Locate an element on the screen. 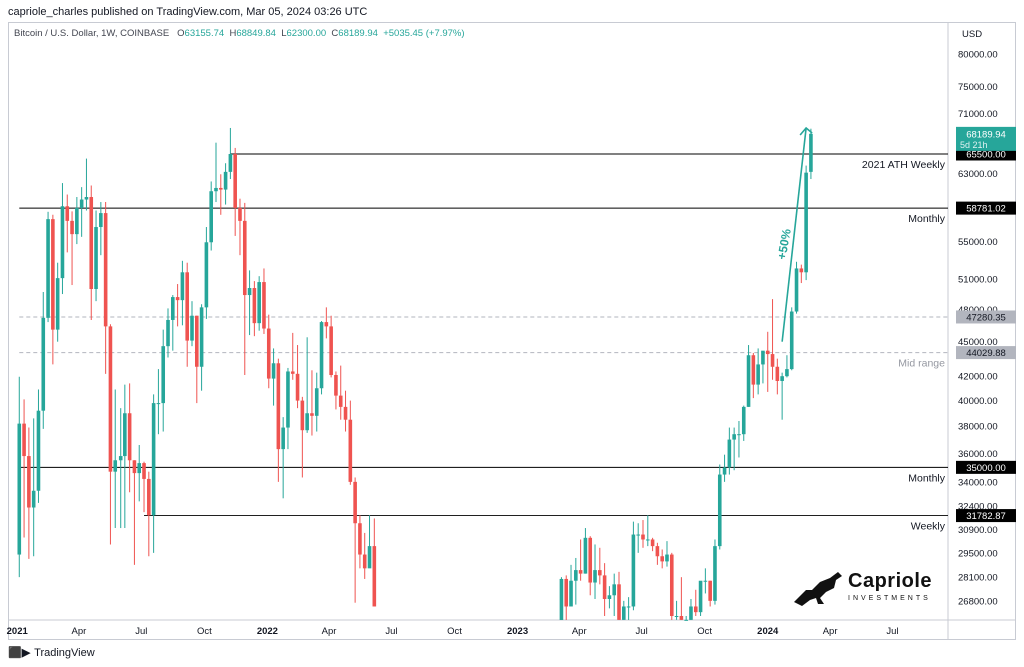  capriole-watermark: Capriole INVESTMENTS is located at coordinates (865, 588).